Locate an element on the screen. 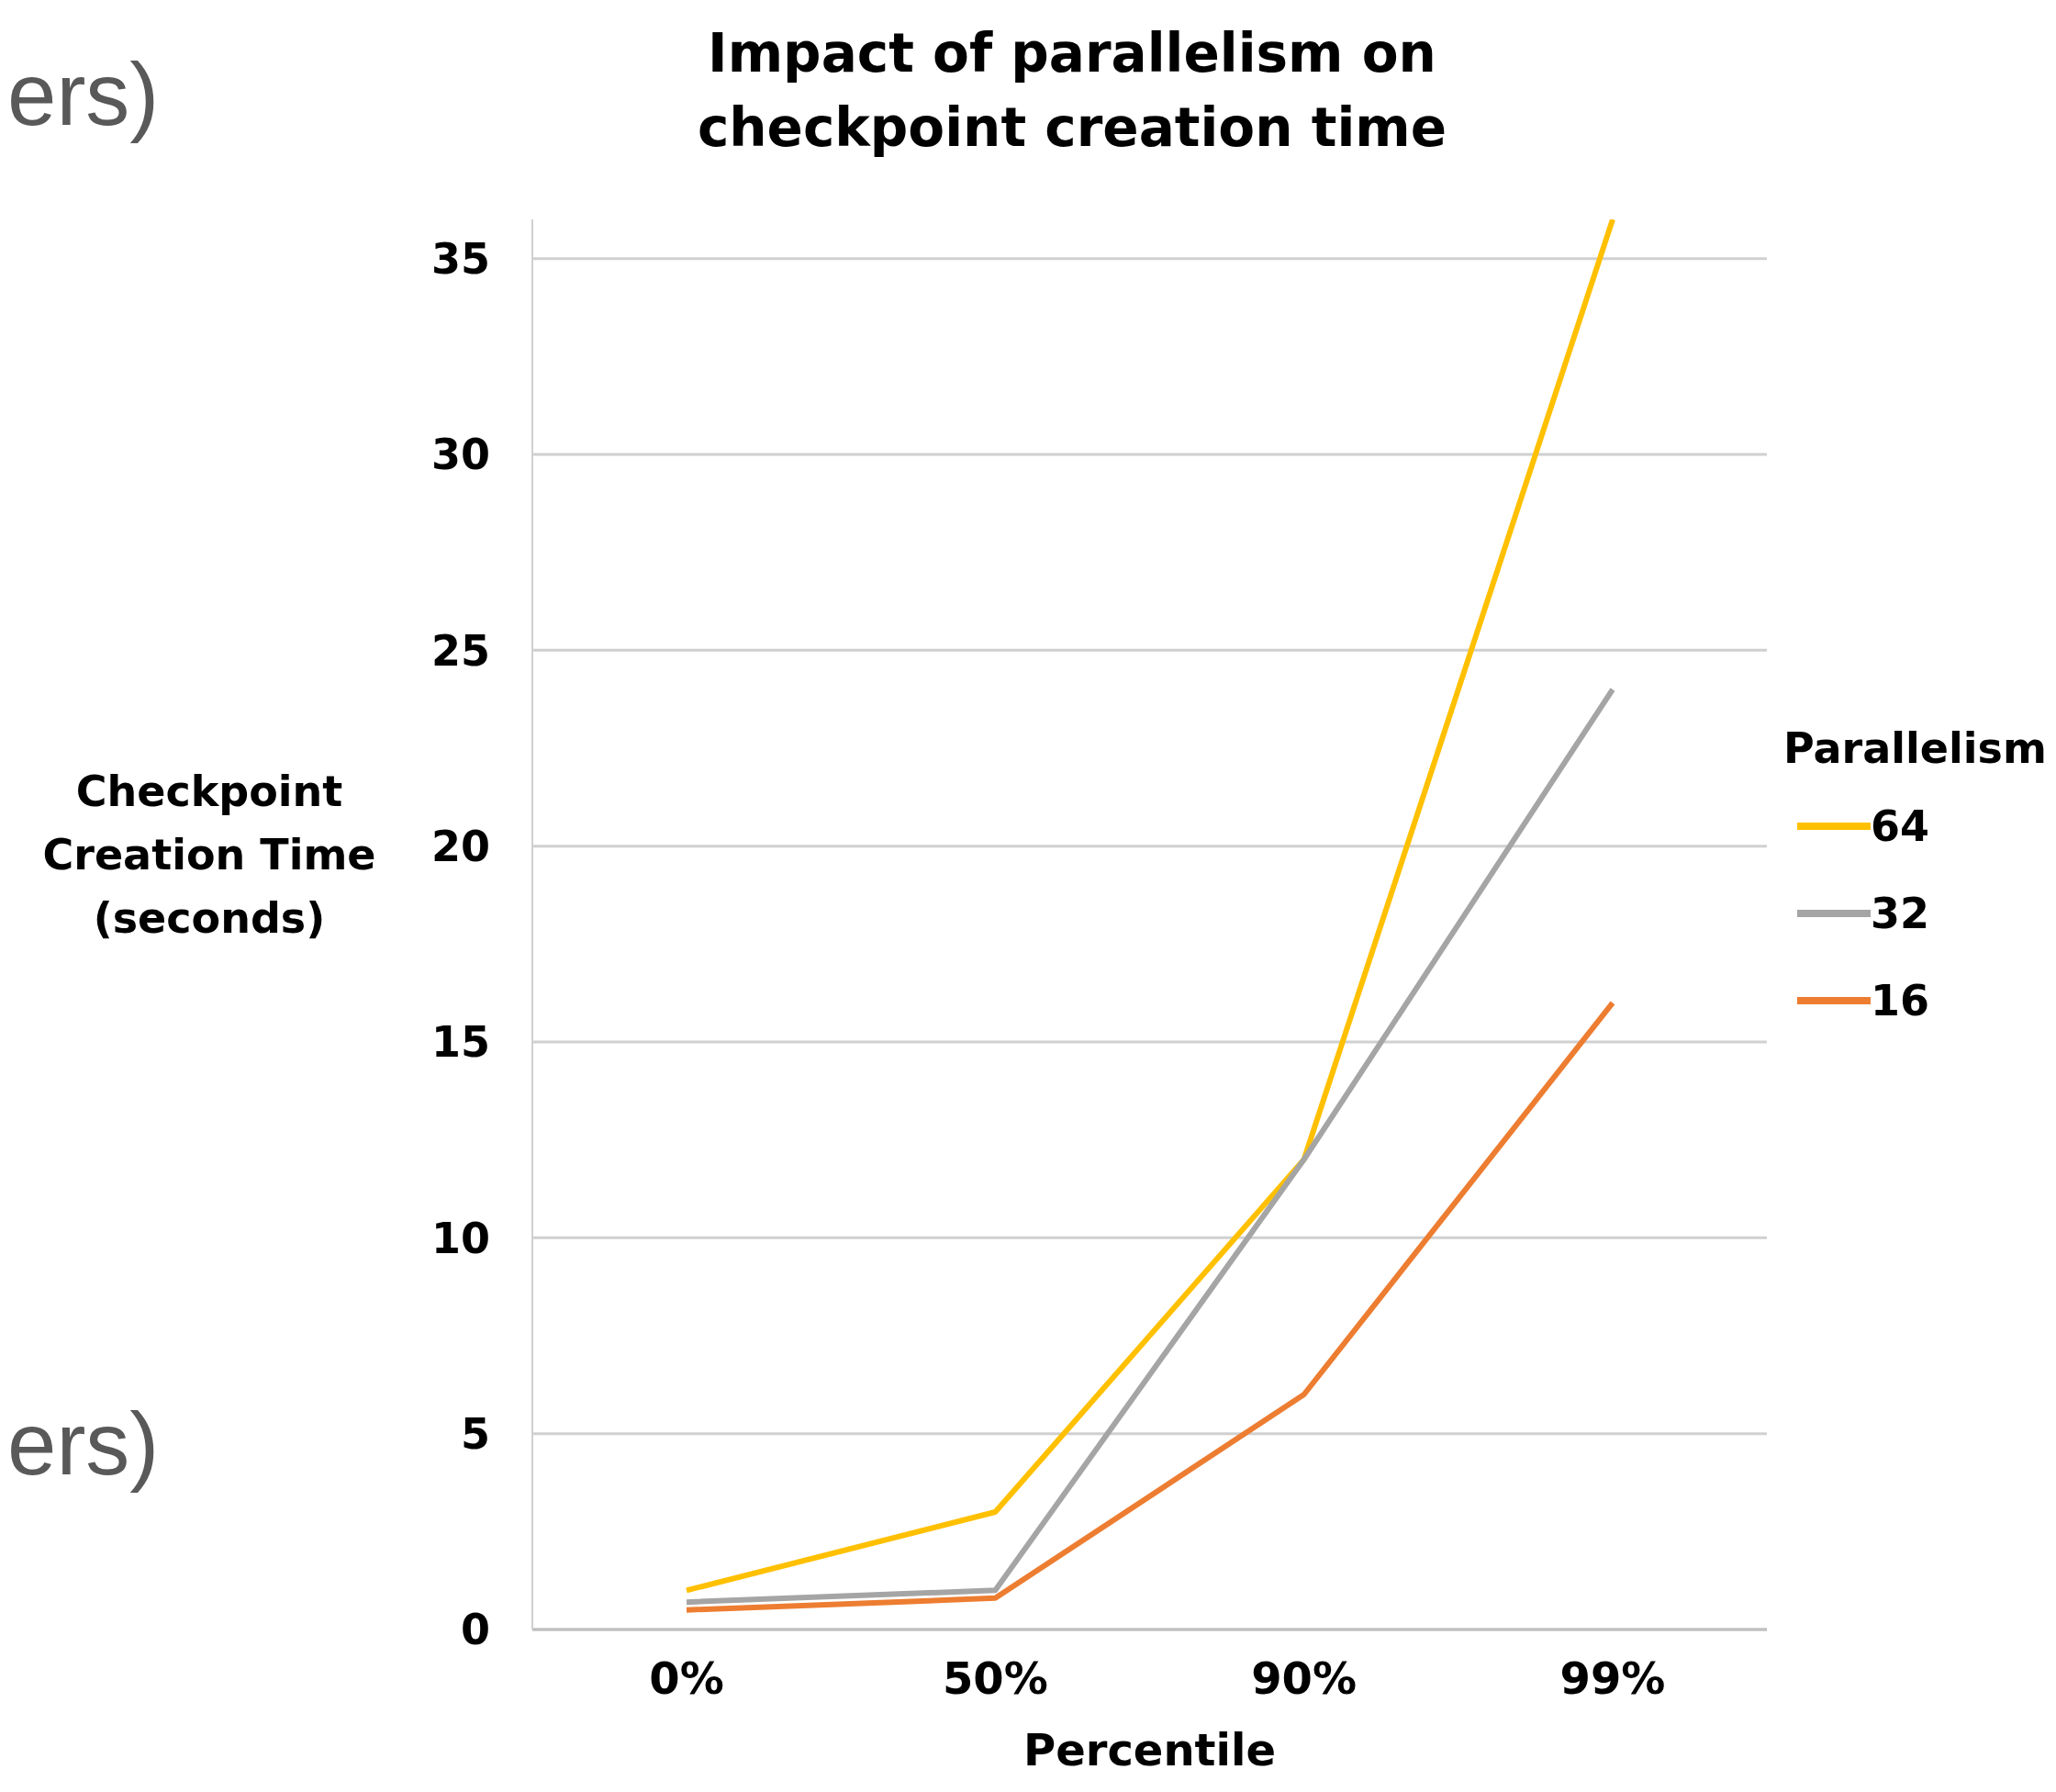  legend-title: Parallelism is located at coordinates (1915, 748).